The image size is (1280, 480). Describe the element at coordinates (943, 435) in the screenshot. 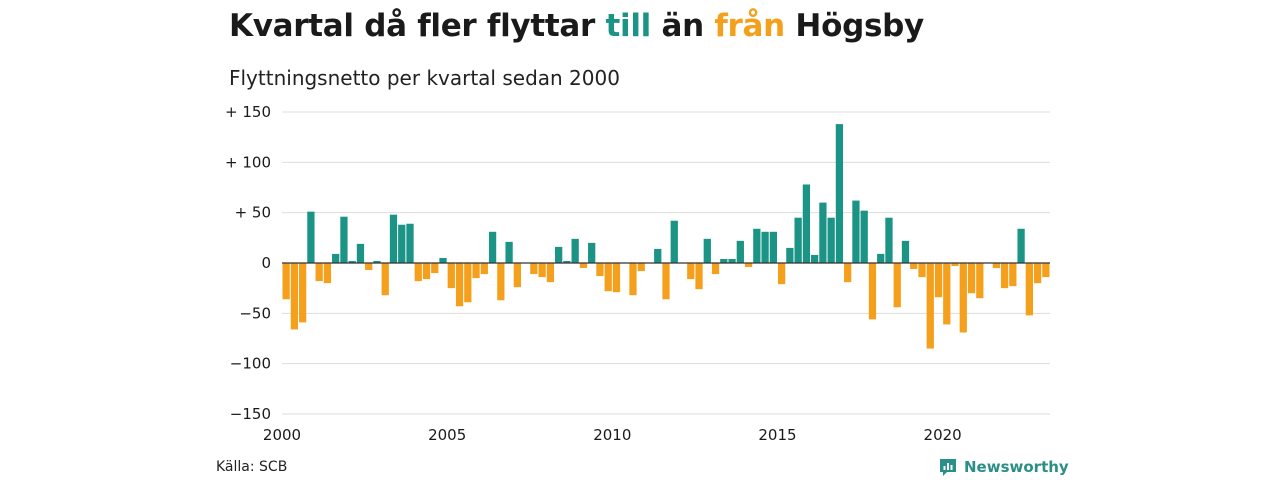

I see `x-tick-label: 2020` at that location.